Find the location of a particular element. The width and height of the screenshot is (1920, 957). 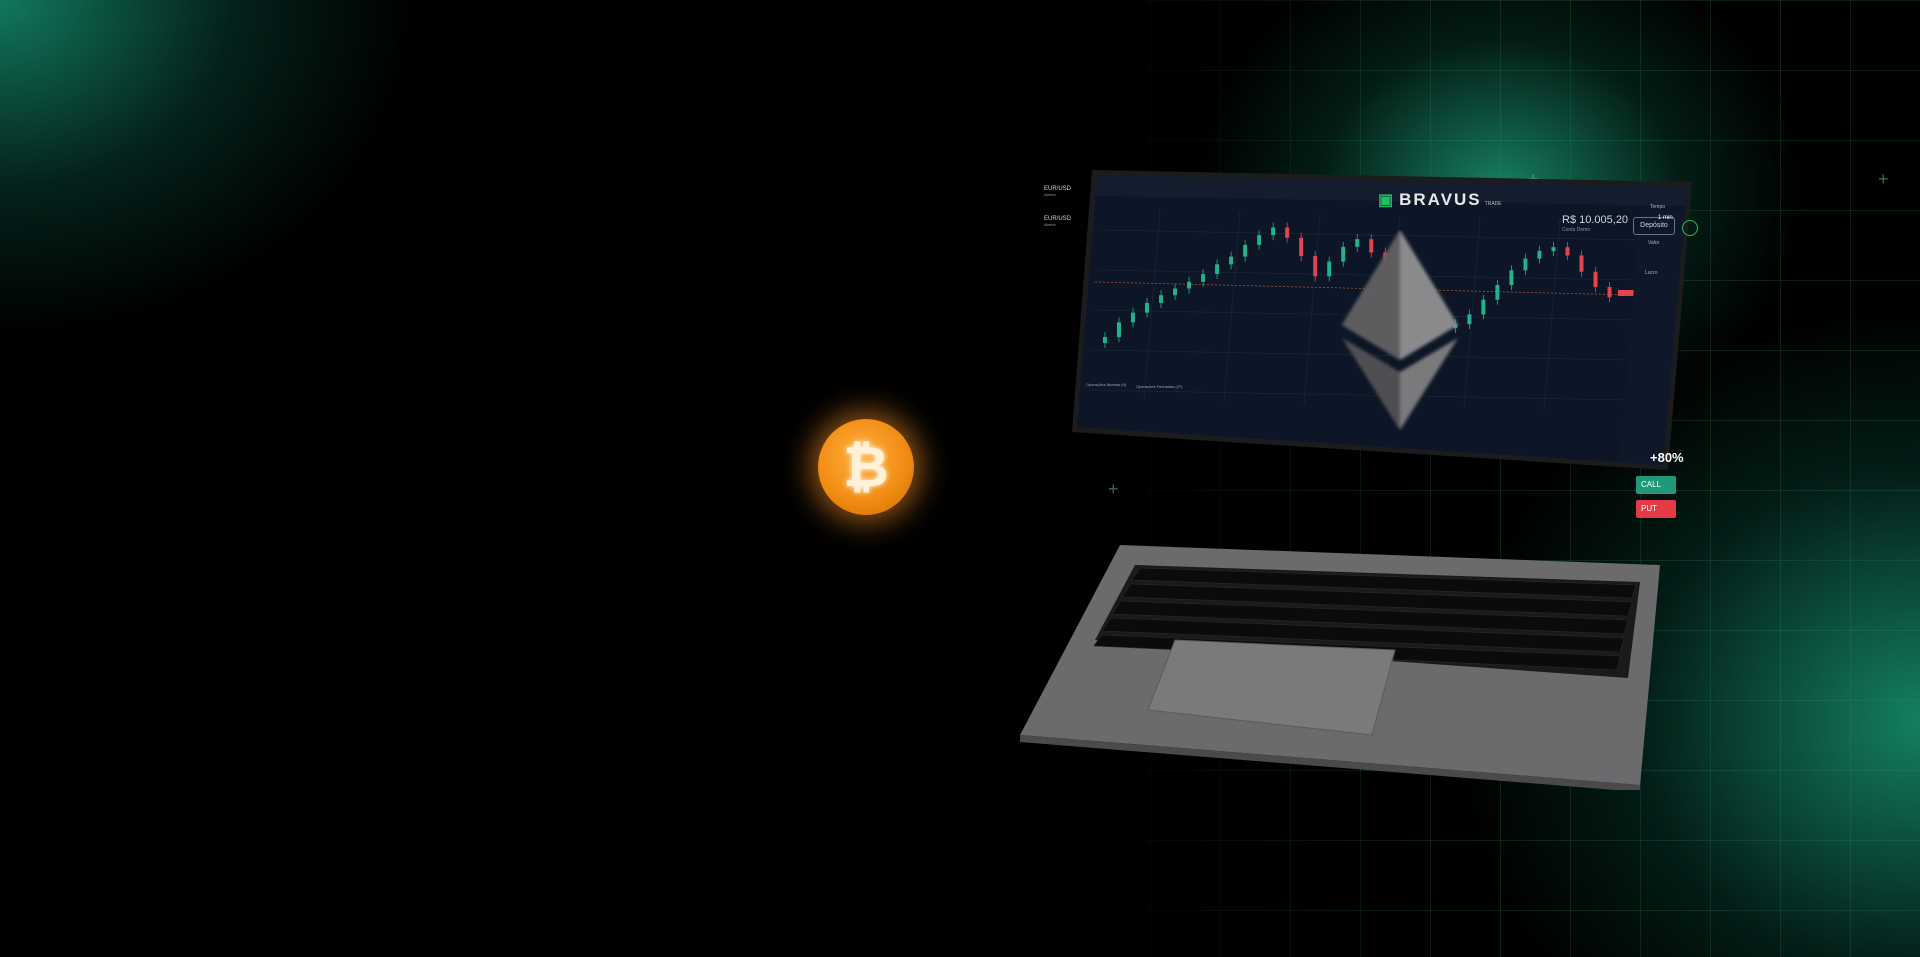

payout-value: +80% is located at coordinates (1667, 457).